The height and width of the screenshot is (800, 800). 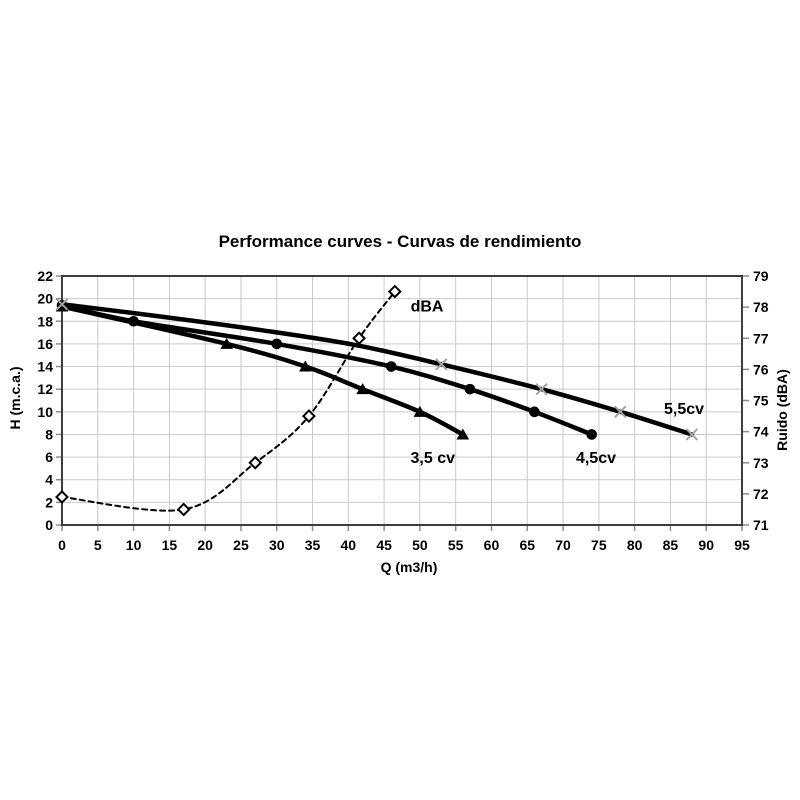 I want to click on y-left-tick-label: 12, so click(x=45, y=389).